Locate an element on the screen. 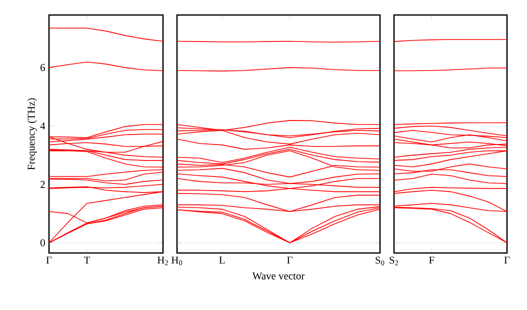  y-tick-label: 2 is located at coordinates (42, 184).